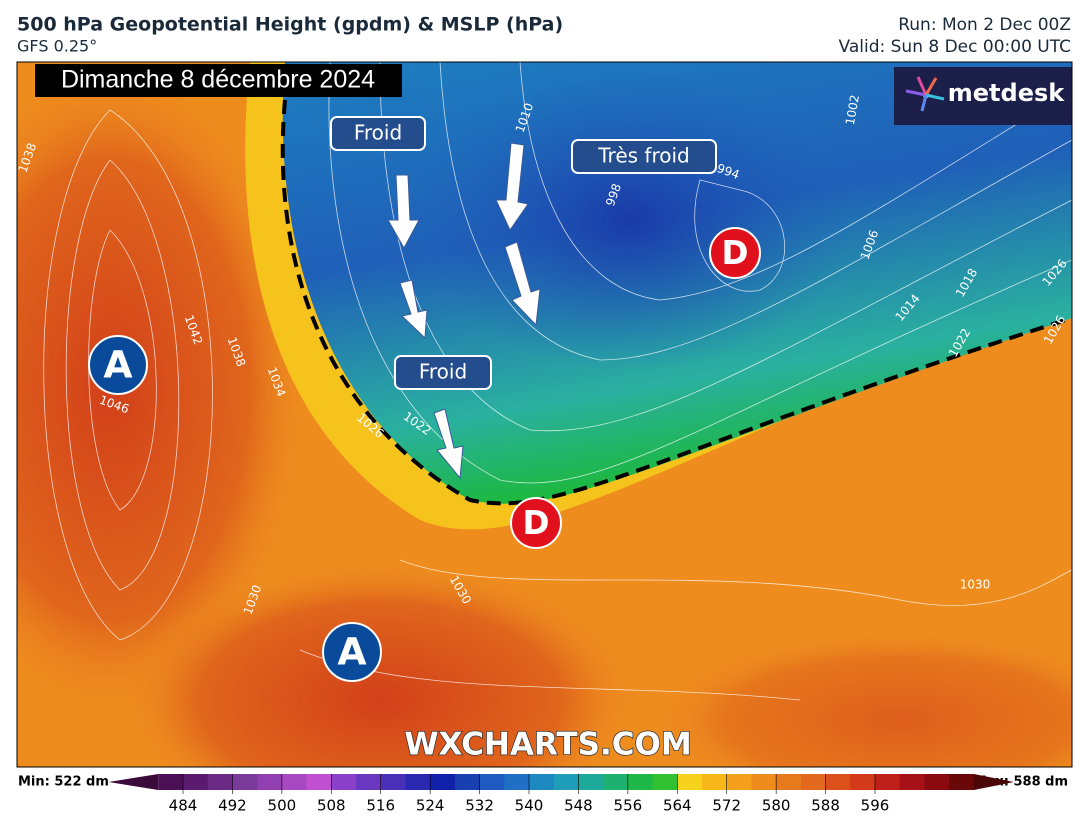  Describe the element at coordinates (677, 806) in the screenshot. I see `colorbar-tick-label: 564` at that location.